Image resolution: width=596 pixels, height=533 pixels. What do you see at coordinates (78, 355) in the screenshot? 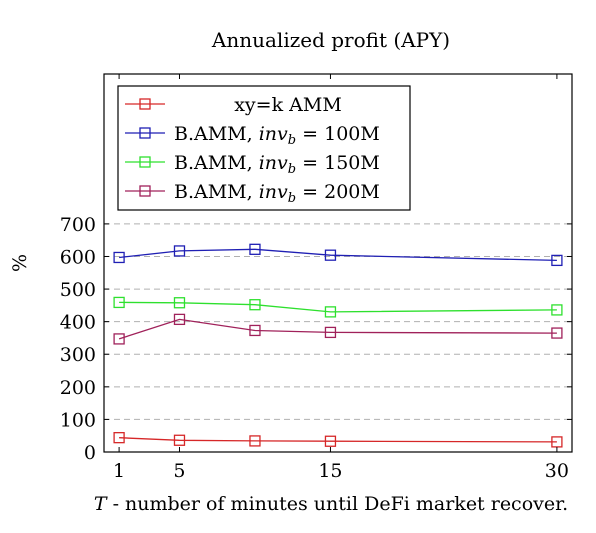
I see `y-tick-label: 300` at bounding box center [78, 355].